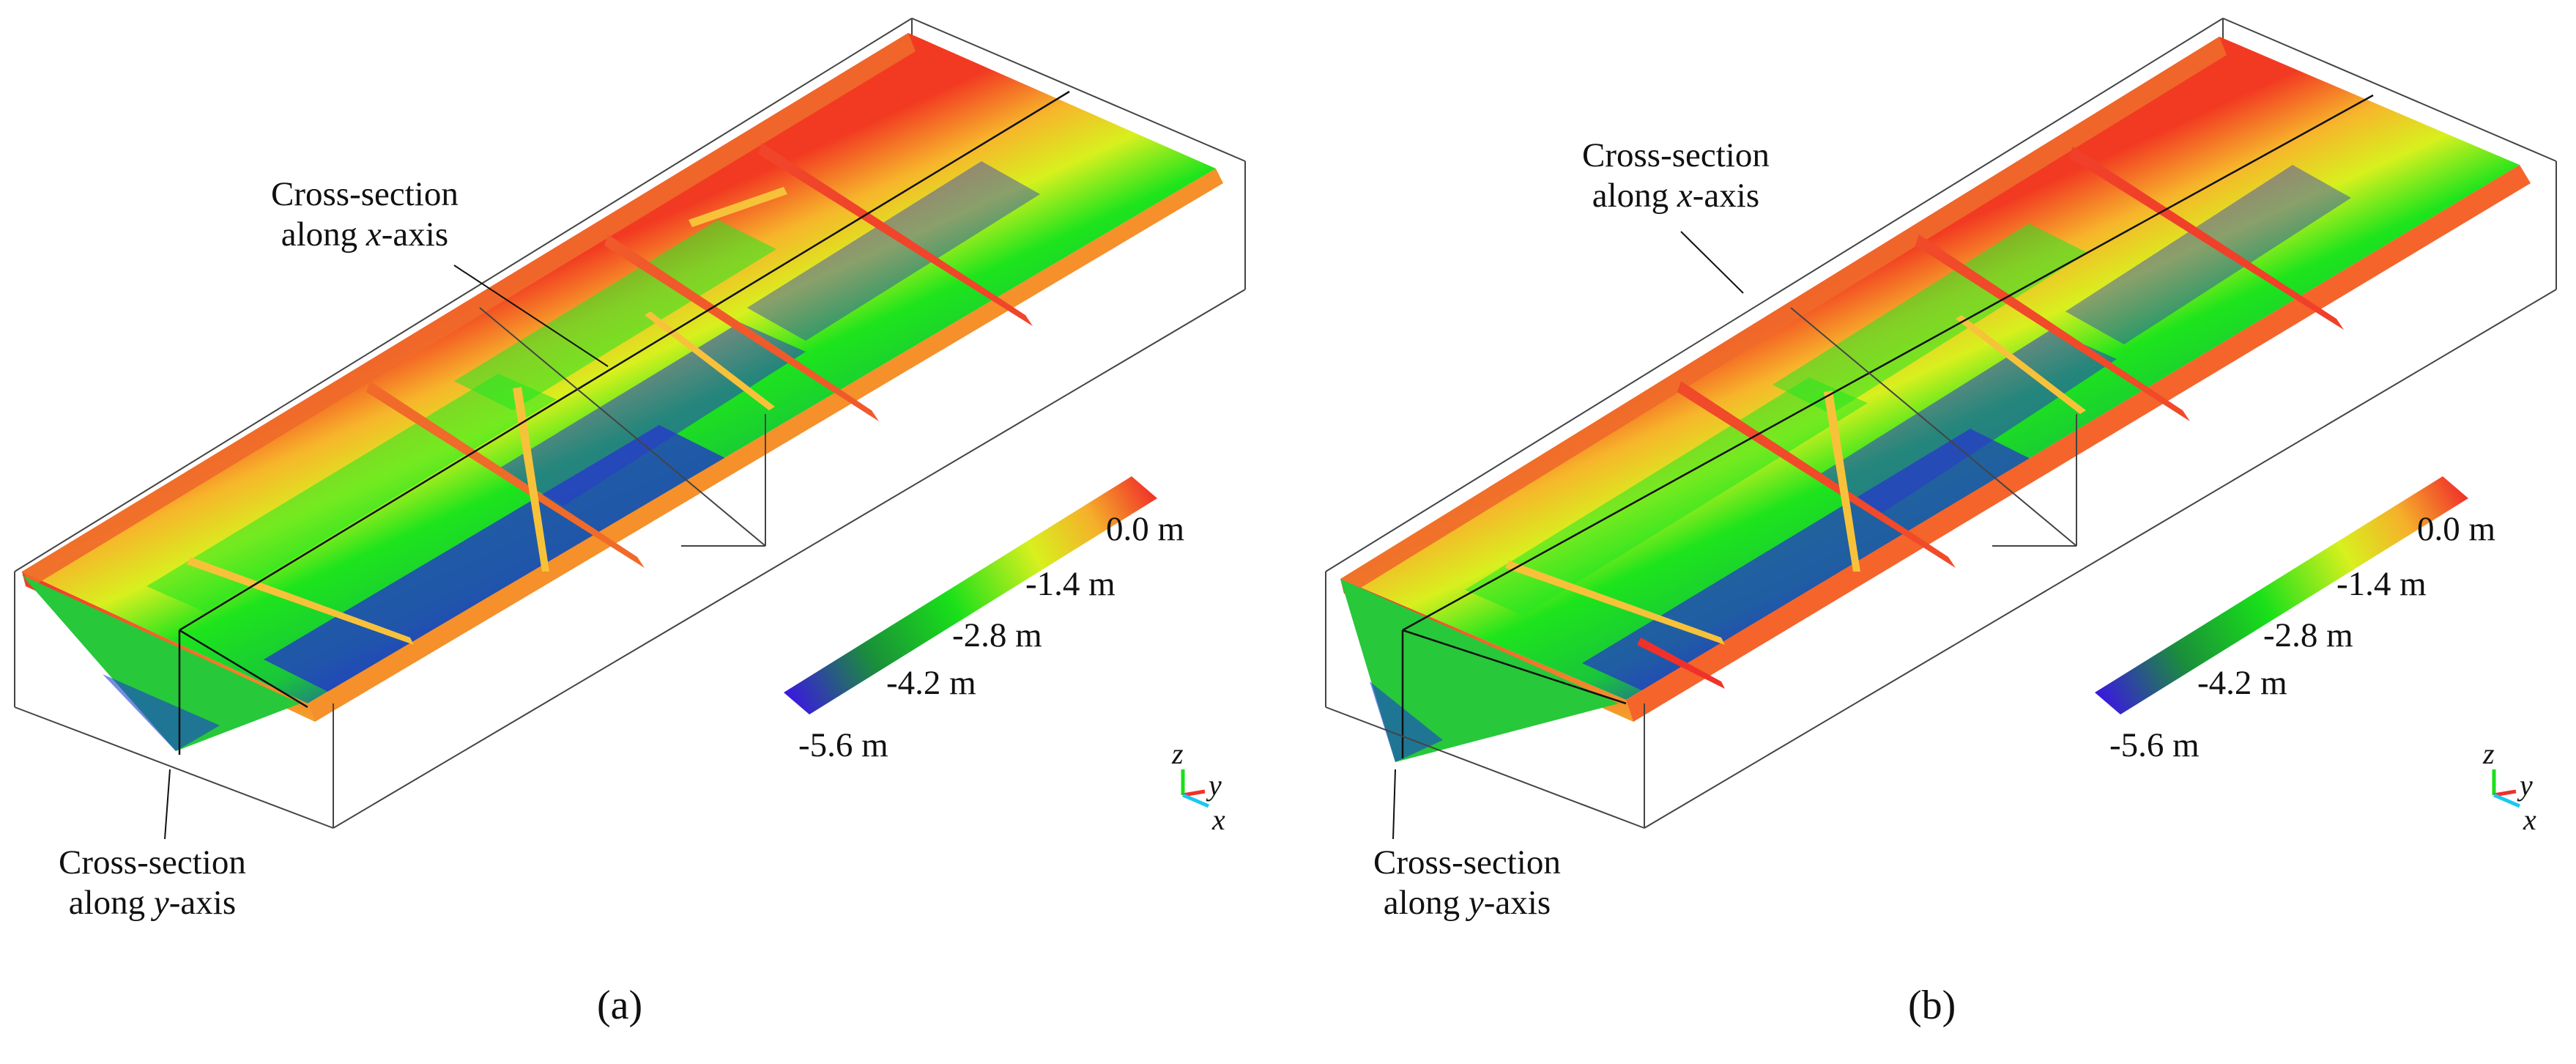  What do you see at coordinates (152, 883) in the screenshot?
I see `cross-section-y-label-a: Cross-section along y-axis` at bounding box center [152, 883].